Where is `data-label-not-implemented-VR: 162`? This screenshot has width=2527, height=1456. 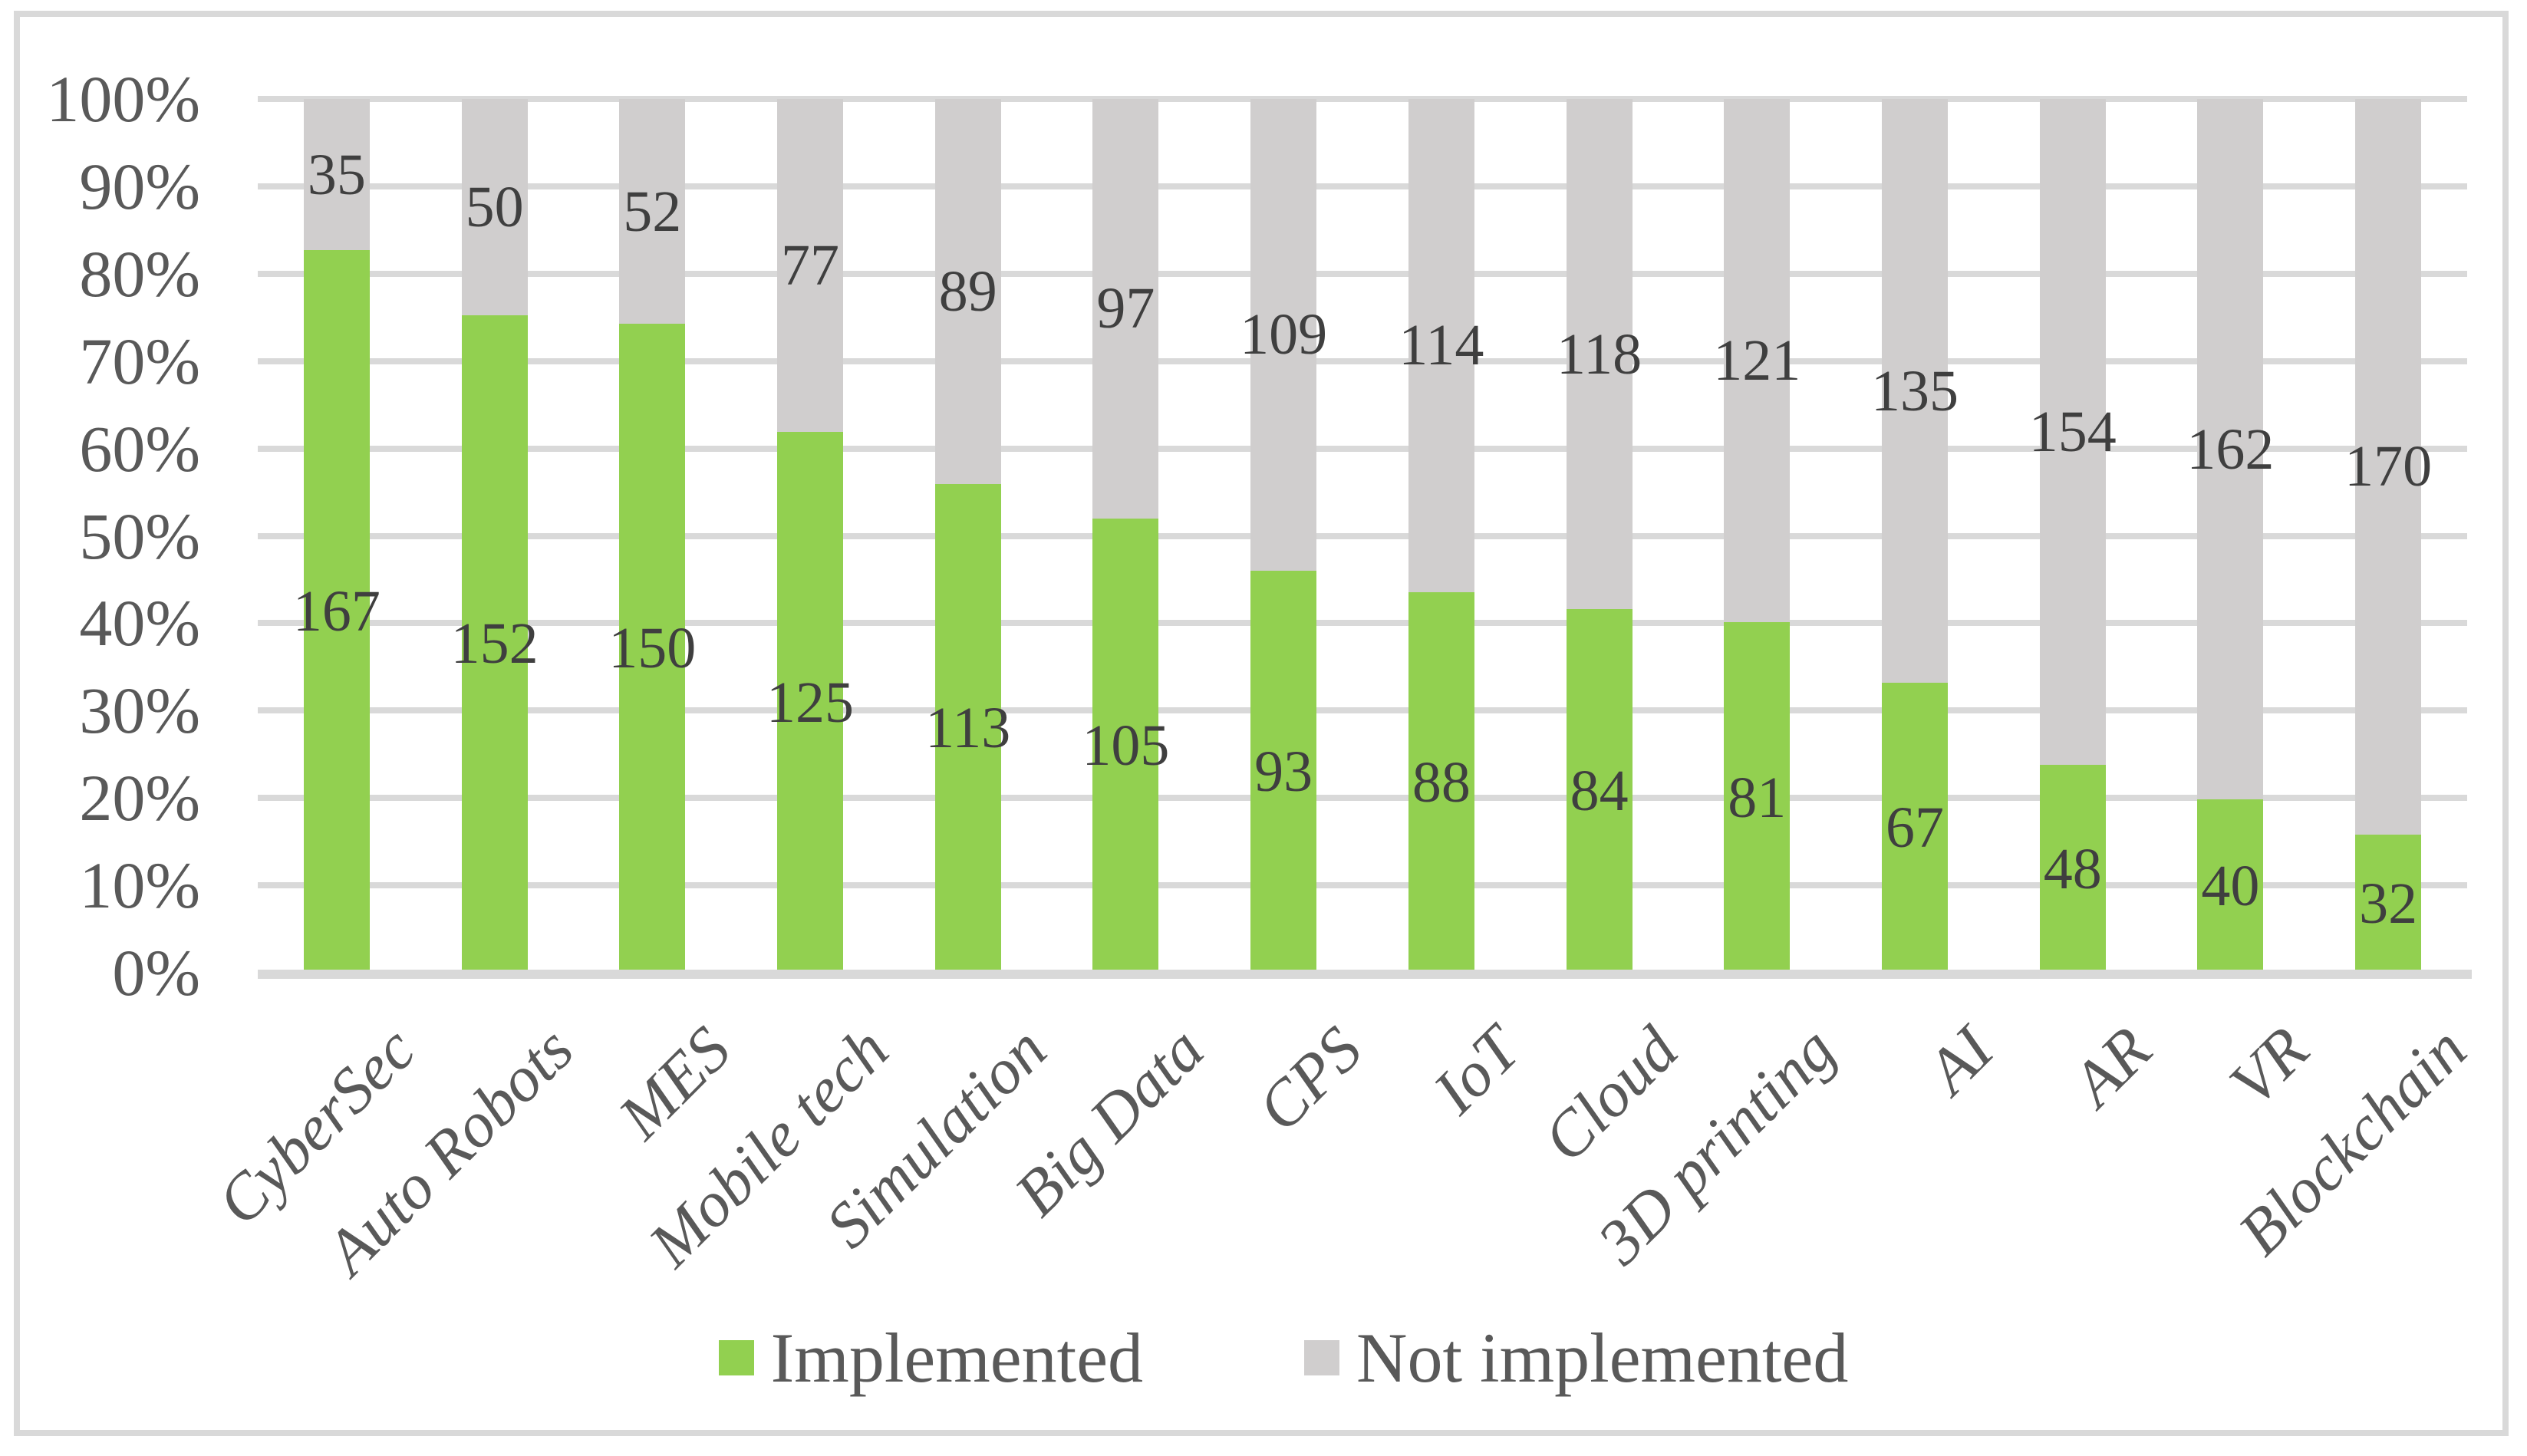
data-label-not-implemented-VR: 162 is located at coordinates (2230, 449).